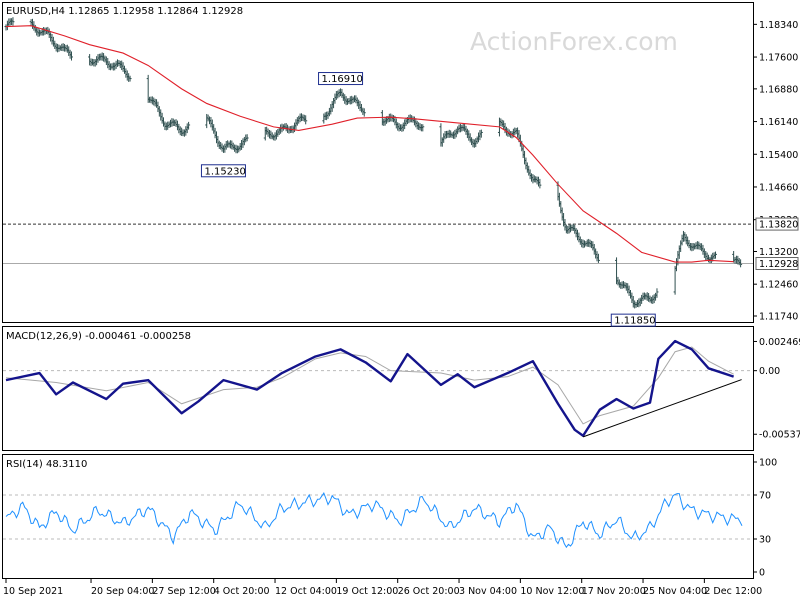  Describe the element at coordinates (768, 463) in the screenshot. I see `rsi-y-tick-label: 100` at that location.